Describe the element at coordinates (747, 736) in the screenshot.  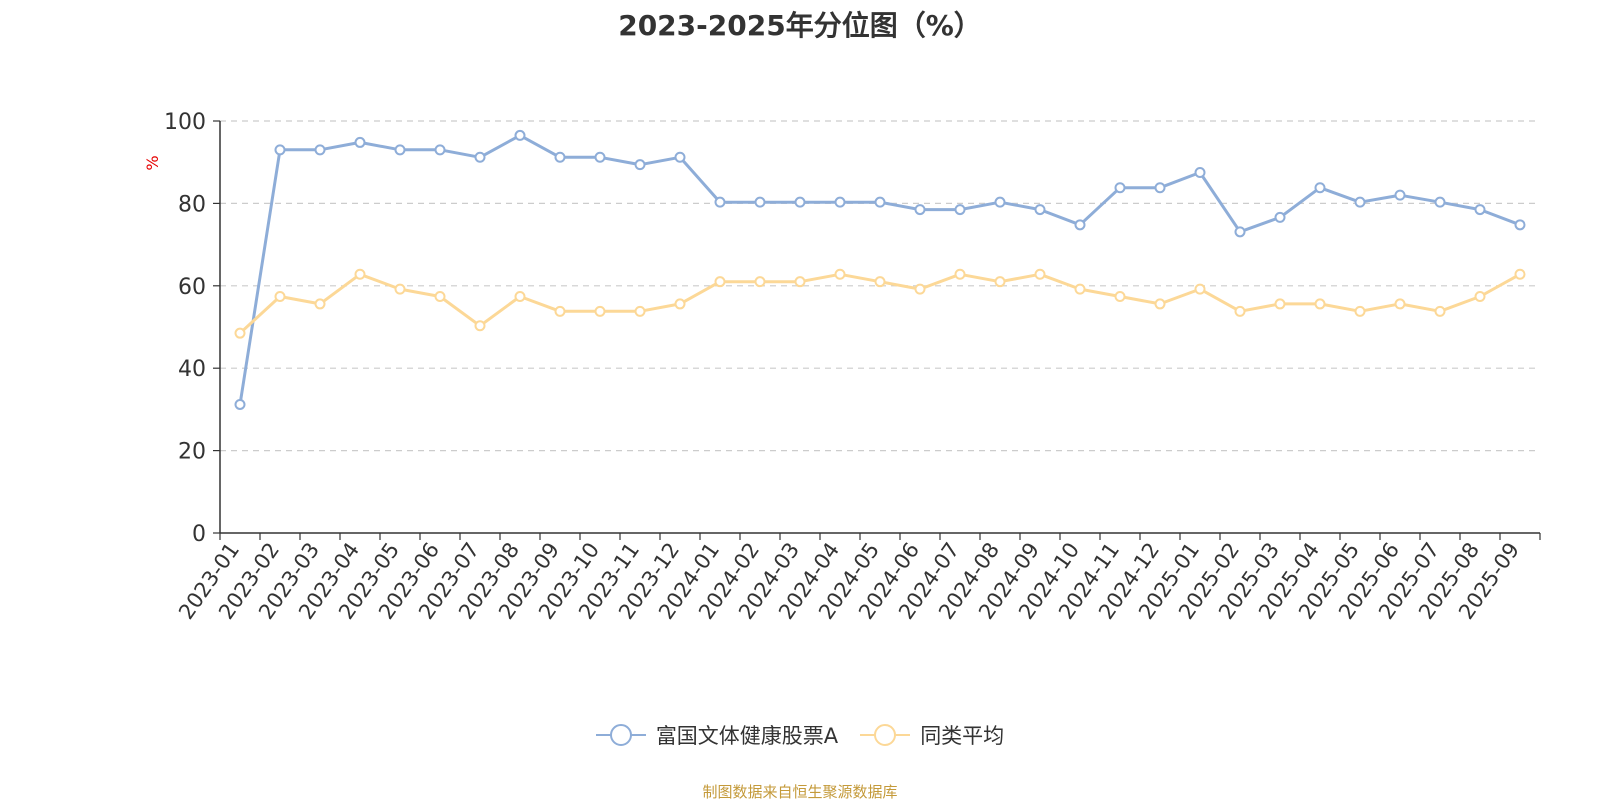
I see `legend-label-fund: 富国文体健康股票A` at that location.